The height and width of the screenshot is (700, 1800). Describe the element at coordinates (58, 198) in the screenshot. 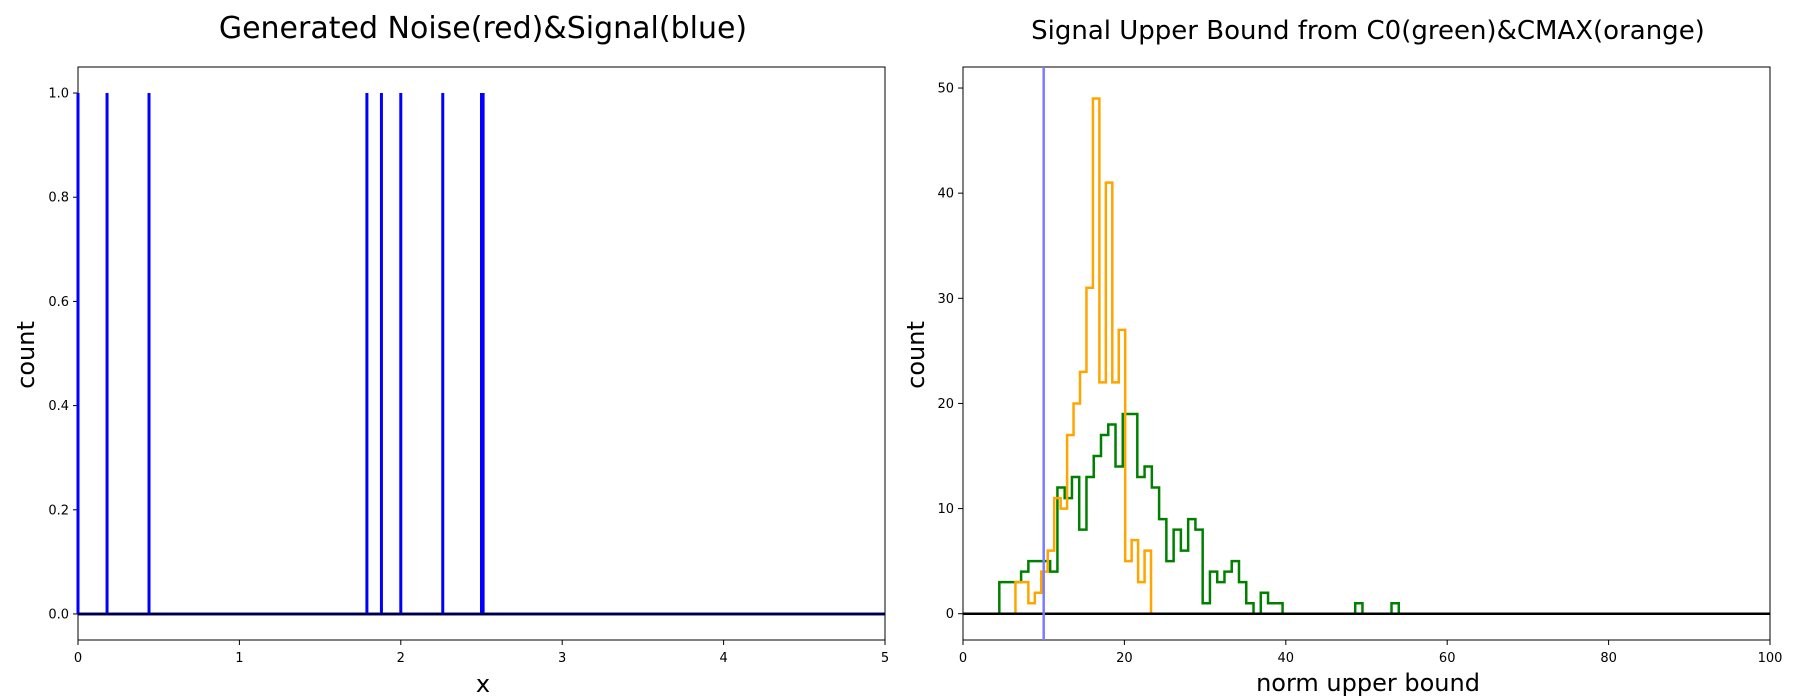

I see `chart-left-y-tick-label: 0.8` at that location.